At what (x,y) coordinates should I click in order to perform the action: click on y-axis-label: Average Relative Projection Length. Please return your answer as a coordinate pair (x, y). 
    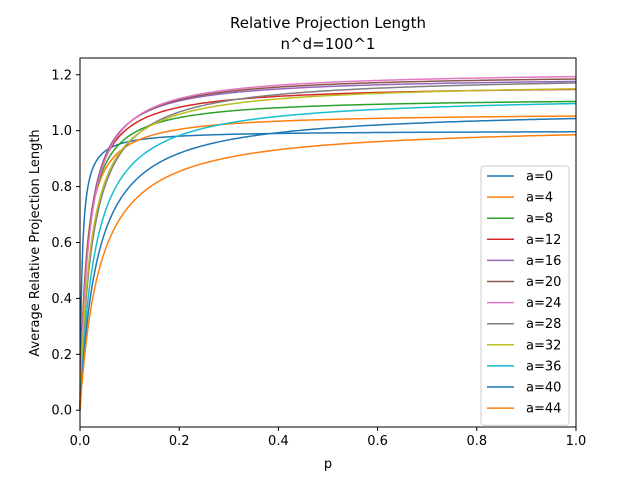
    Looking at the image, I should click on (35, 242).